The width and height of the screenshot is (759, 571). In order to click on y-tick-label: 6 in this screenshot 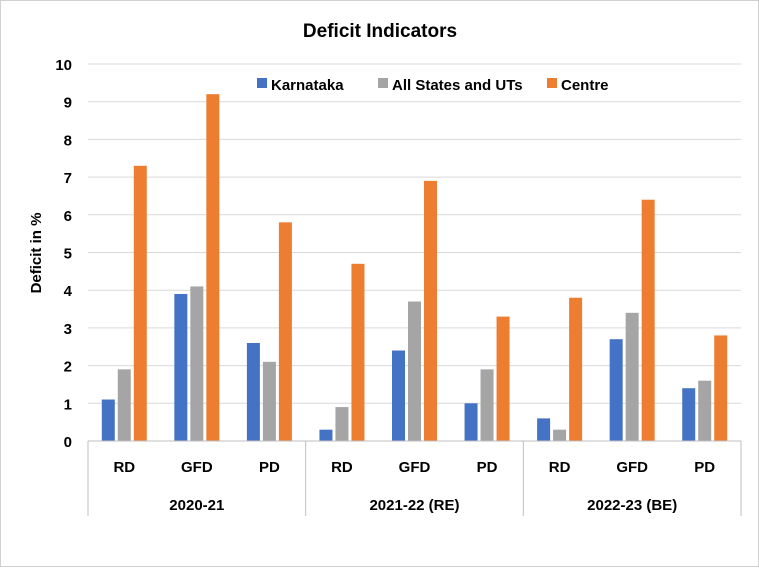, I will do `click(68, 216)`.